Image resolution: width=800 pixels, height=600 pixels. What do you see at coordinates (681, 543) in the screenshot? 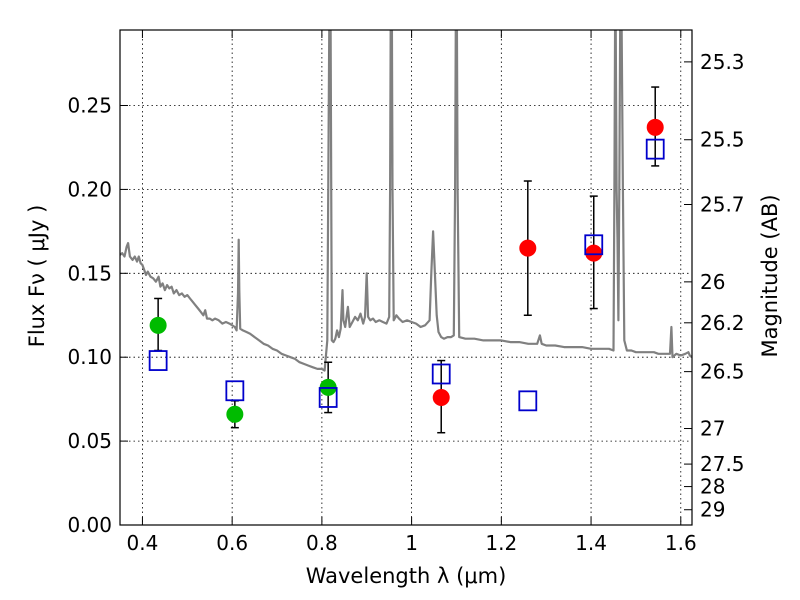
I see `x-tick-label: 1.6` at bounding box center [681, 543].